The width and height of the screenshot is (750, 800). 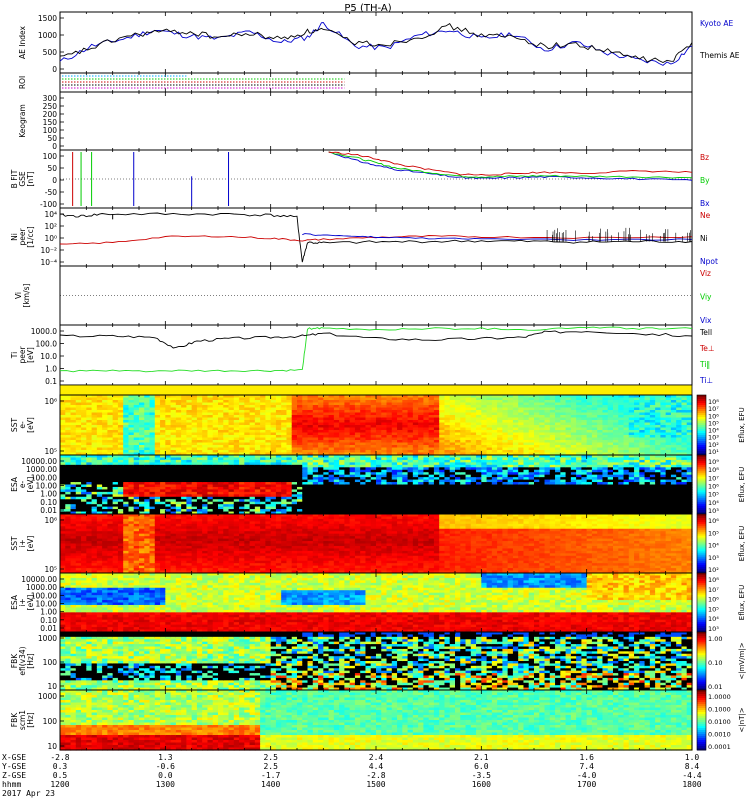 What do you see at coordinates (22, 236) in the screenshot?
I see `ylabel-ni: Ni peer [1/cc]` at bounding box center [22, 236].